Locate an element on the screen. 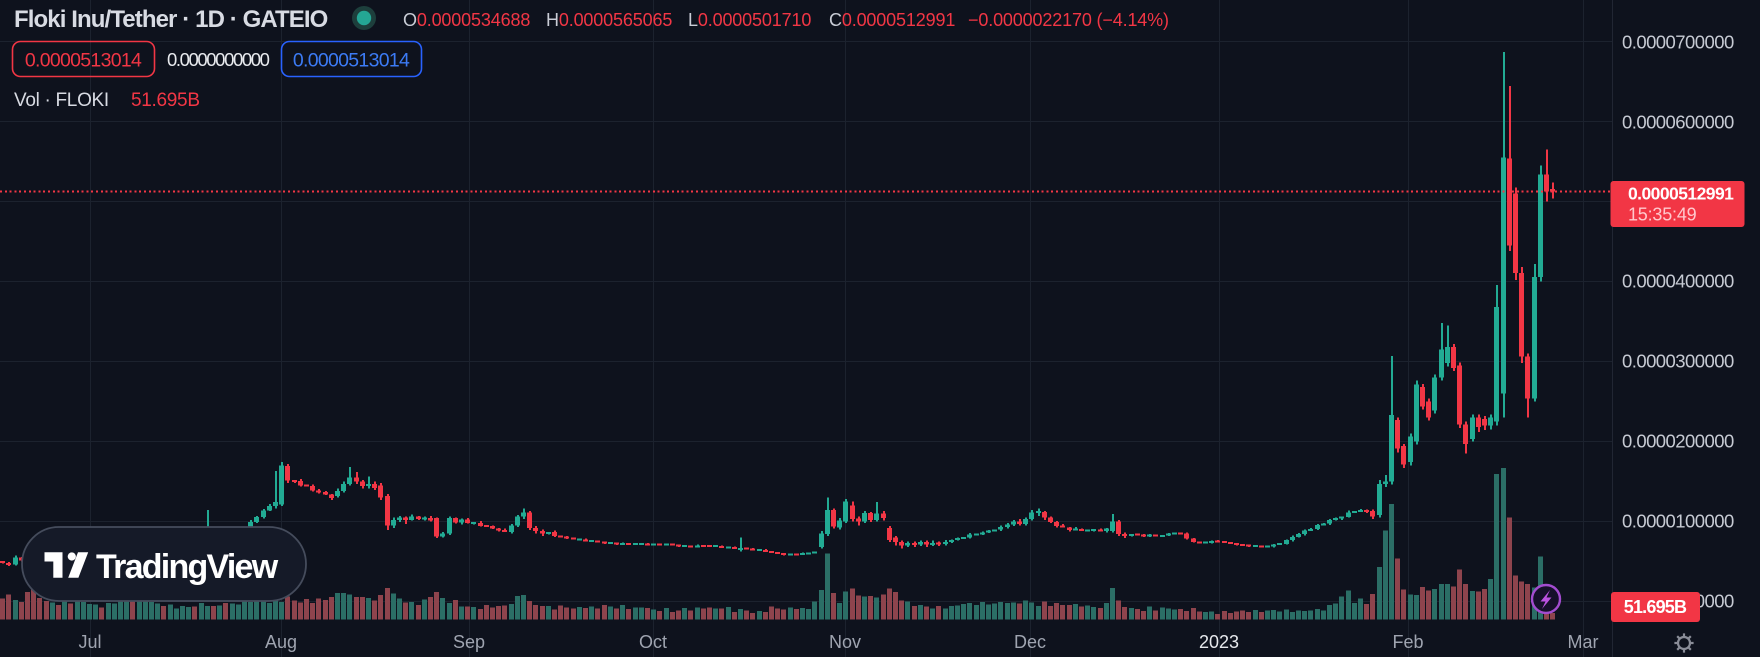 The image size is (1760, 657). svg-text: 0.0000300000 is located at coordinates (1678, 361).